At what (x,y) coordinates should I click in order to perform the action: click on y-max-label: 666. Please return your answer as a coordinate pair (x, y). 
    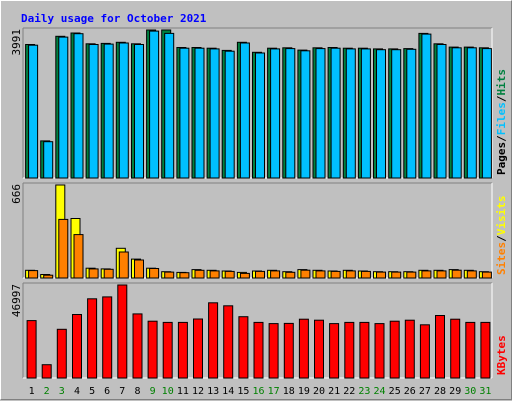
    Looking at the image, I should click on (16, 194).